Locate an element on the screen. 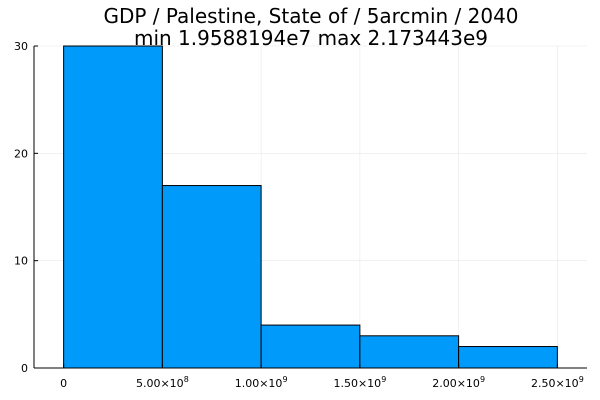 The image size is (600, 400). x-tick-label: 2.50×10⁹ is located at coordinates (557, 382).